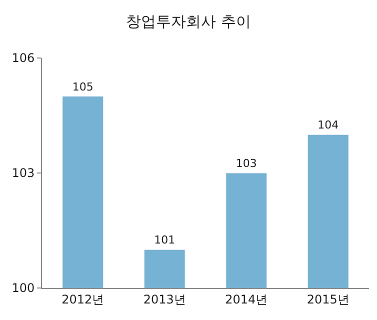 The width and height of the screenshot is (377, 320). What do you see at coordinates (23, 288) in the screenshot?
I see `y-tick-label: 100` at bounding box center [23, 288].